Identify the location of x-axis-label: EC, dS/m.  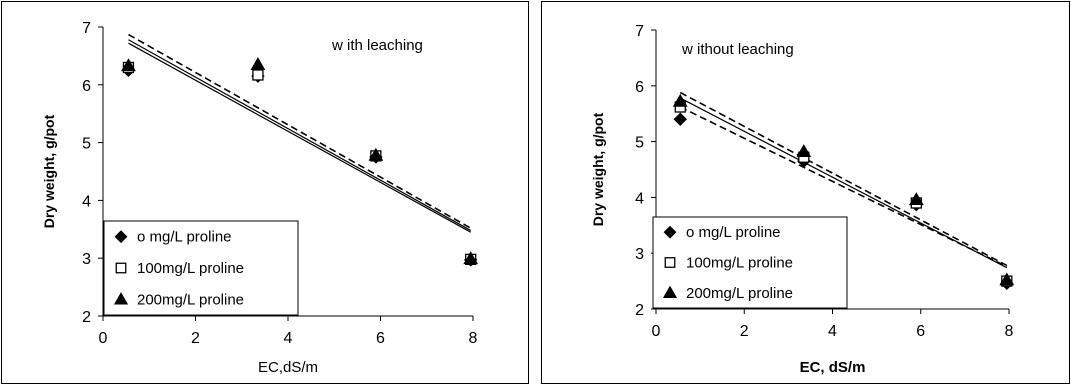
(833, 367).